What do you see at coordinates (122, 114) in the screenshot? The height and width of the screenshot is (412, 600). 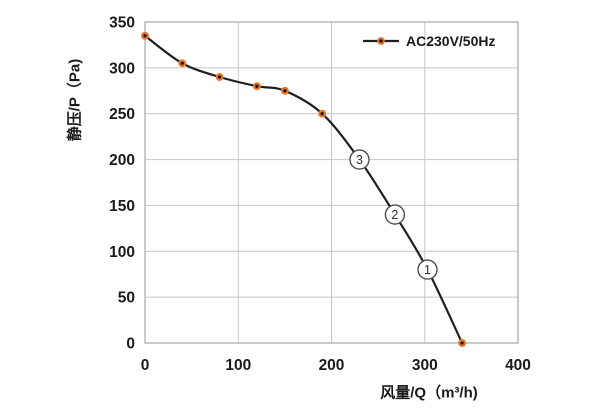 I see `y-tick-label: 250` at bounding box center [122, 114].